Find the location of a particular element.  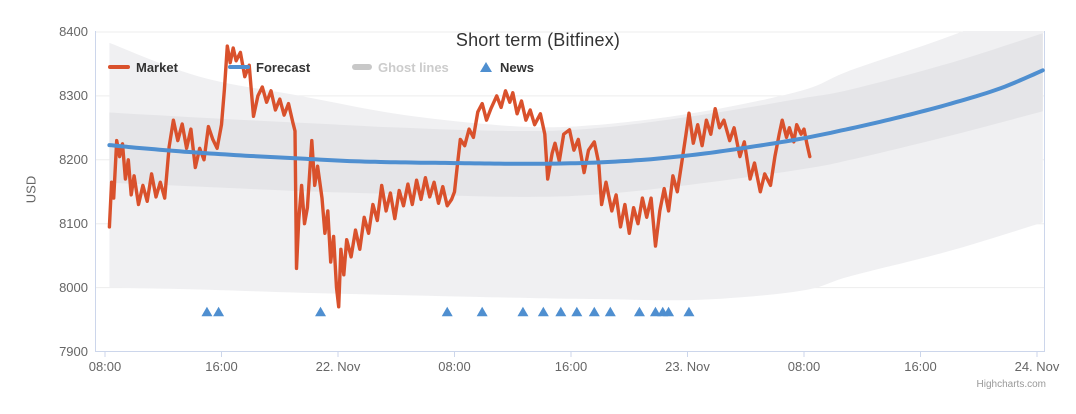

y-axis-label: 8300 is located at coordinates (73, 95).